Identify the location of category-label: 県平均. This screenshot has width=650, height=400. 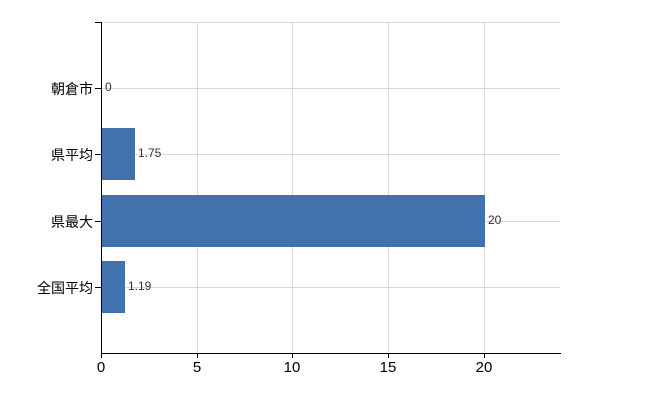
(72, 155).